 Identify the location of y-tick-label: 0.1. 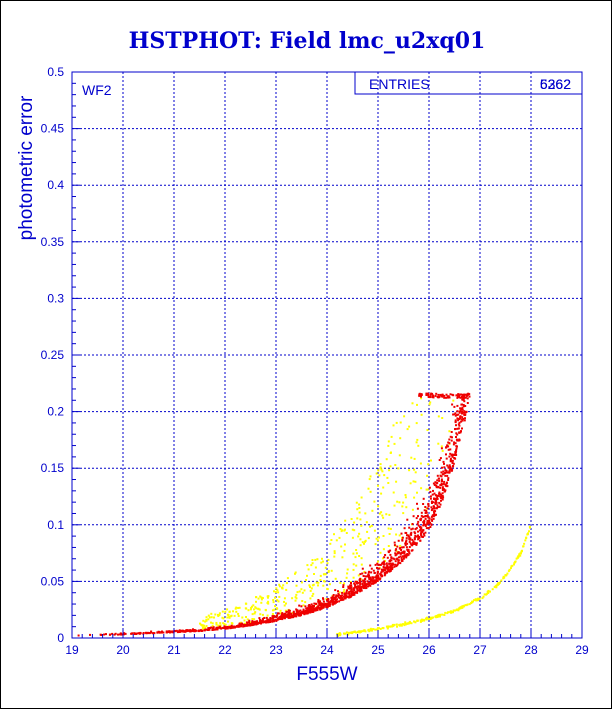
(55, 525).